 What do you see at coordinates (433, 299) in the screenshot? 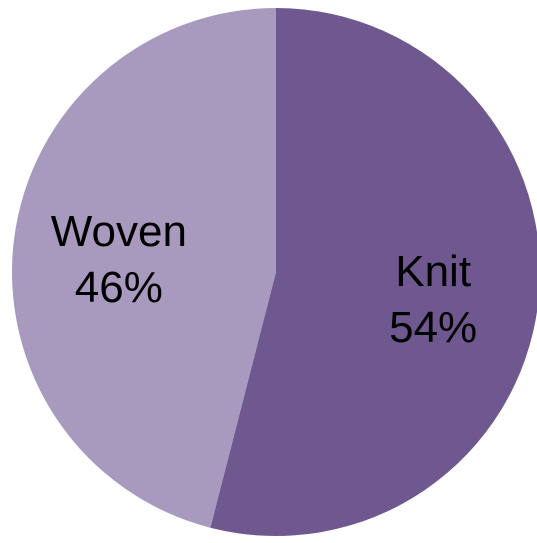
I see `slice-label-knit: Knit 54%` at bounding box center [433, 299].